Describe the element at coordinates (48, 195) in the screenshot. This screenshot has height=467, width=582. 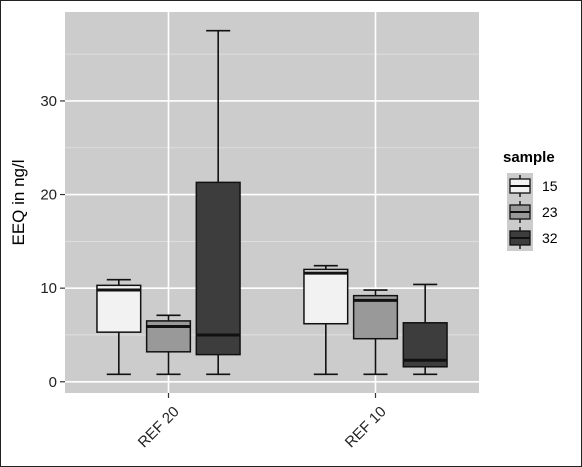
I see `y-tick-label: 20` at that location.